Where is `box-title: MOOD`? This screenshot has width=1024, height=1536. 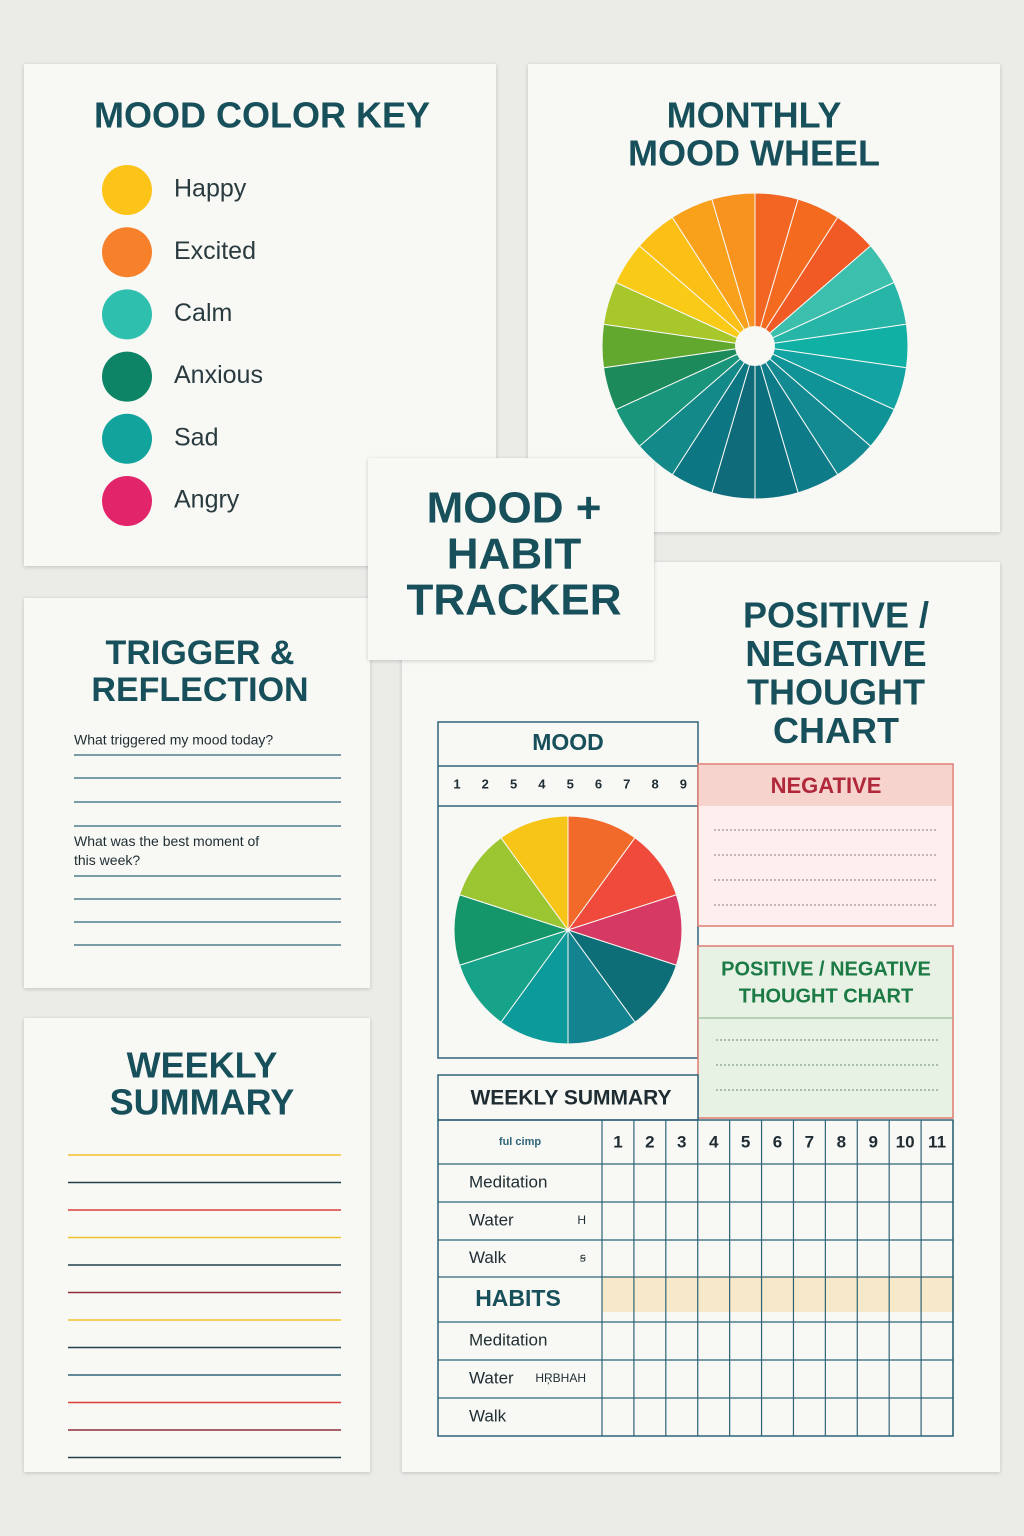
box-title: MOOD is located at coordinates (568, 742).